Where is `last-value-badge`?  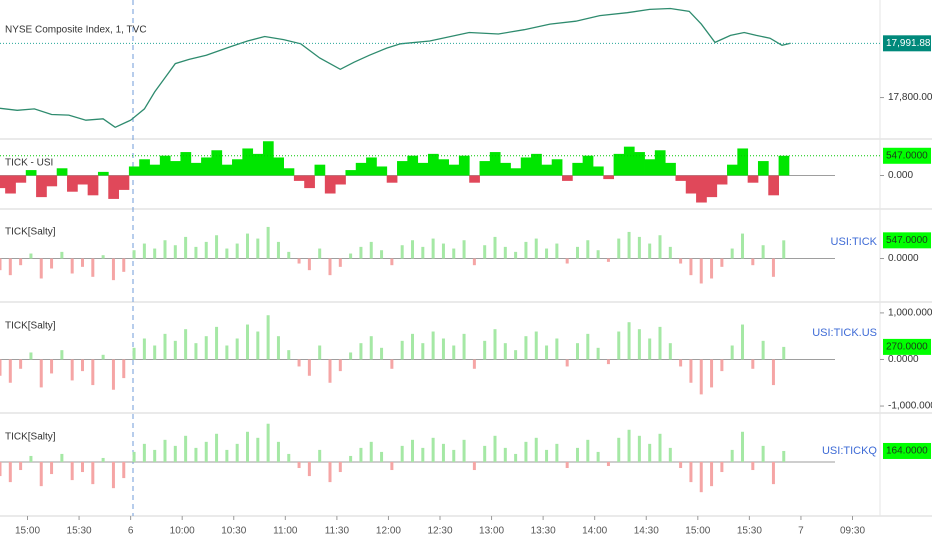 last-value-badge is located at coordinates (907, 240).